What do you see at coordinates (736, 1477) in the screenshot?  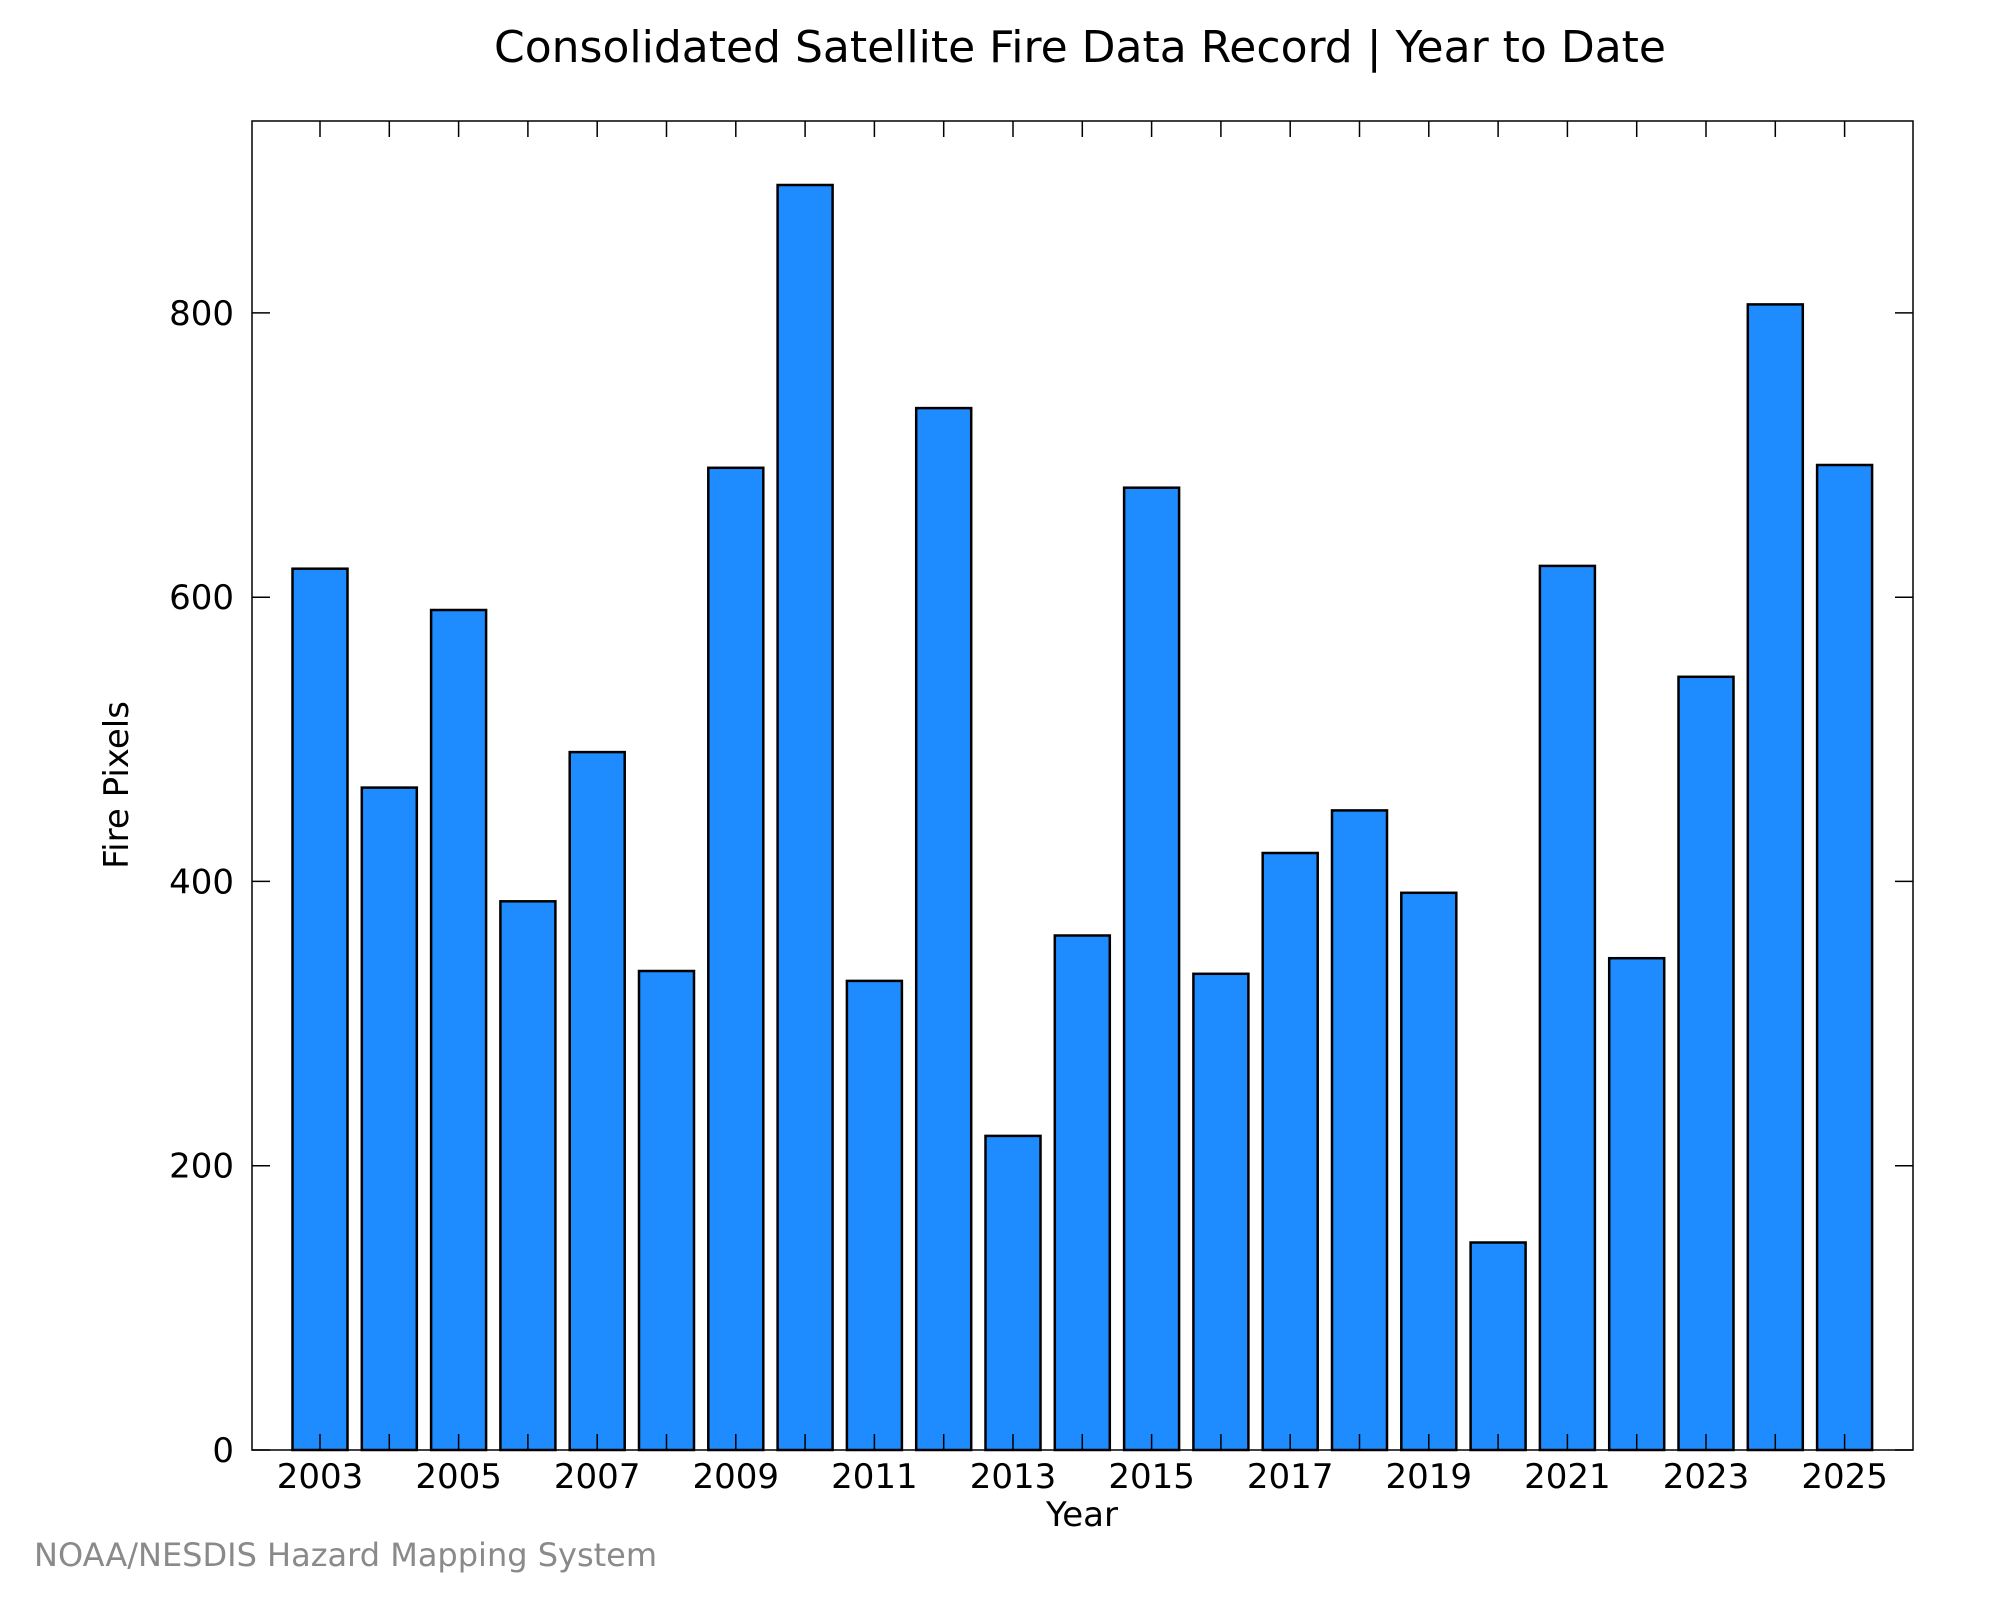 I see `x-tick-label-2009: 2009` at bounding box center [736, 1477].